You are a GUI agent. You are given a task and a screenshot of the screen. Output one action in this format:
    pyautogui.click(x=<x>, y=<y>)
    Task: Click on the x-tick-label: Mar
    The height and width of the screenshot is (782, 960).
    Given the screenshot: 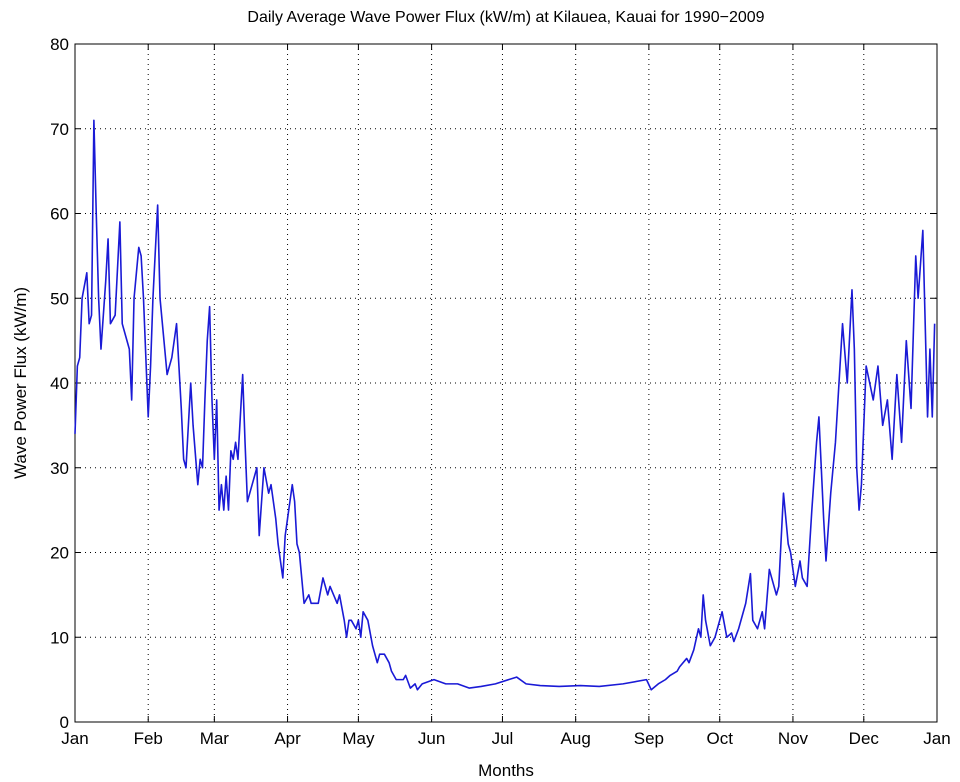 What is the action you would take?
    pyautogui.click(x=215, y=738)
    